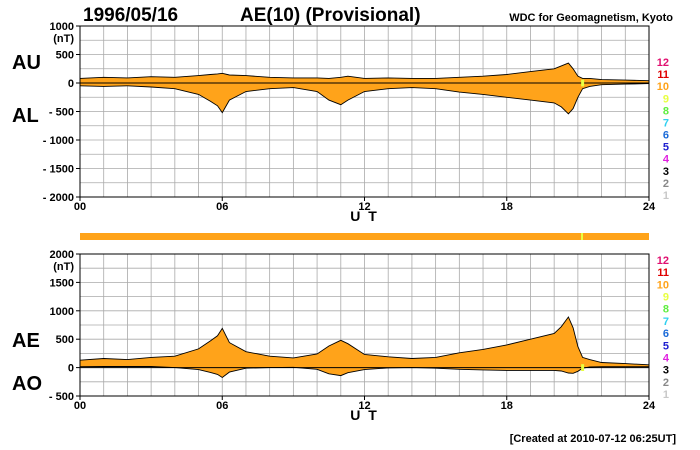 This screenshot has width=700, height=450. What do you see at coordinates (330, 15) in the screenshot?
I see `plot-title: AE(10) (Provisional)` at bounding box center [330, 15].